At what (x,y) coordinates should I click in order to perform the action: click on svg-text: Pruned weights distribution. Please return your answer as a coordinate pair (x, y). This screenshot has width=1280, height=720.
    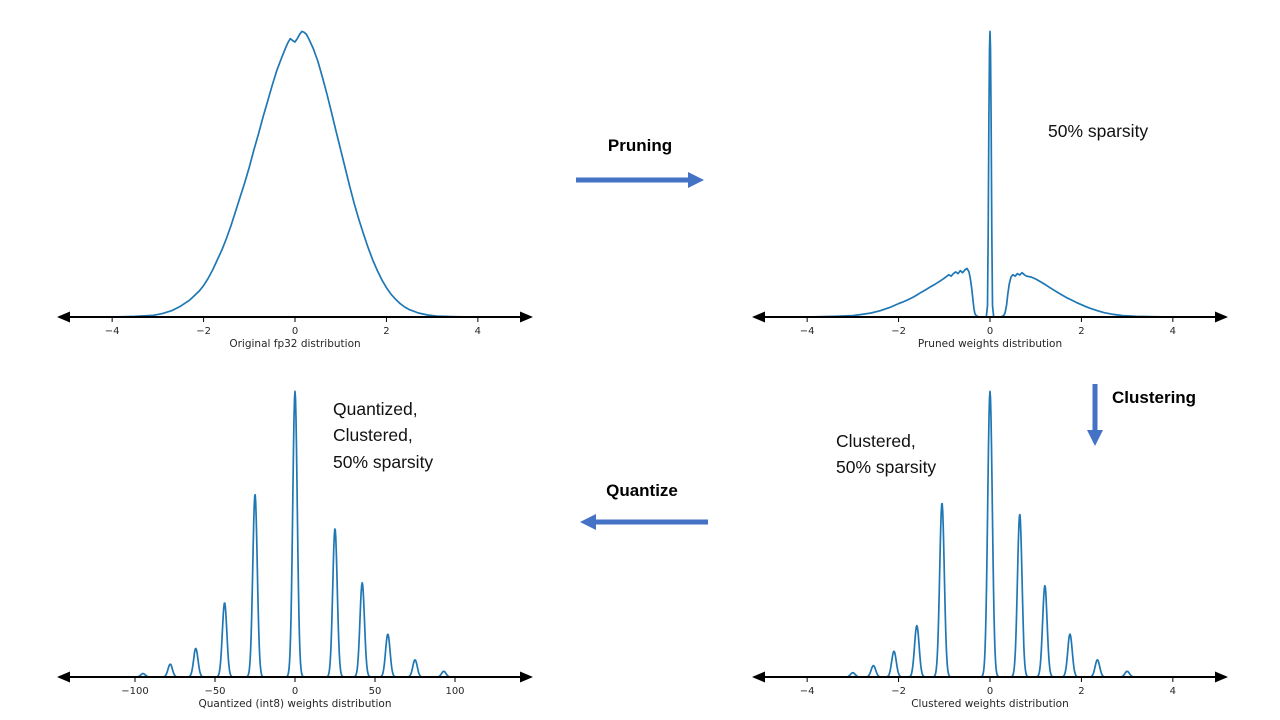
    Looking at the image, I should click on (990, 343).